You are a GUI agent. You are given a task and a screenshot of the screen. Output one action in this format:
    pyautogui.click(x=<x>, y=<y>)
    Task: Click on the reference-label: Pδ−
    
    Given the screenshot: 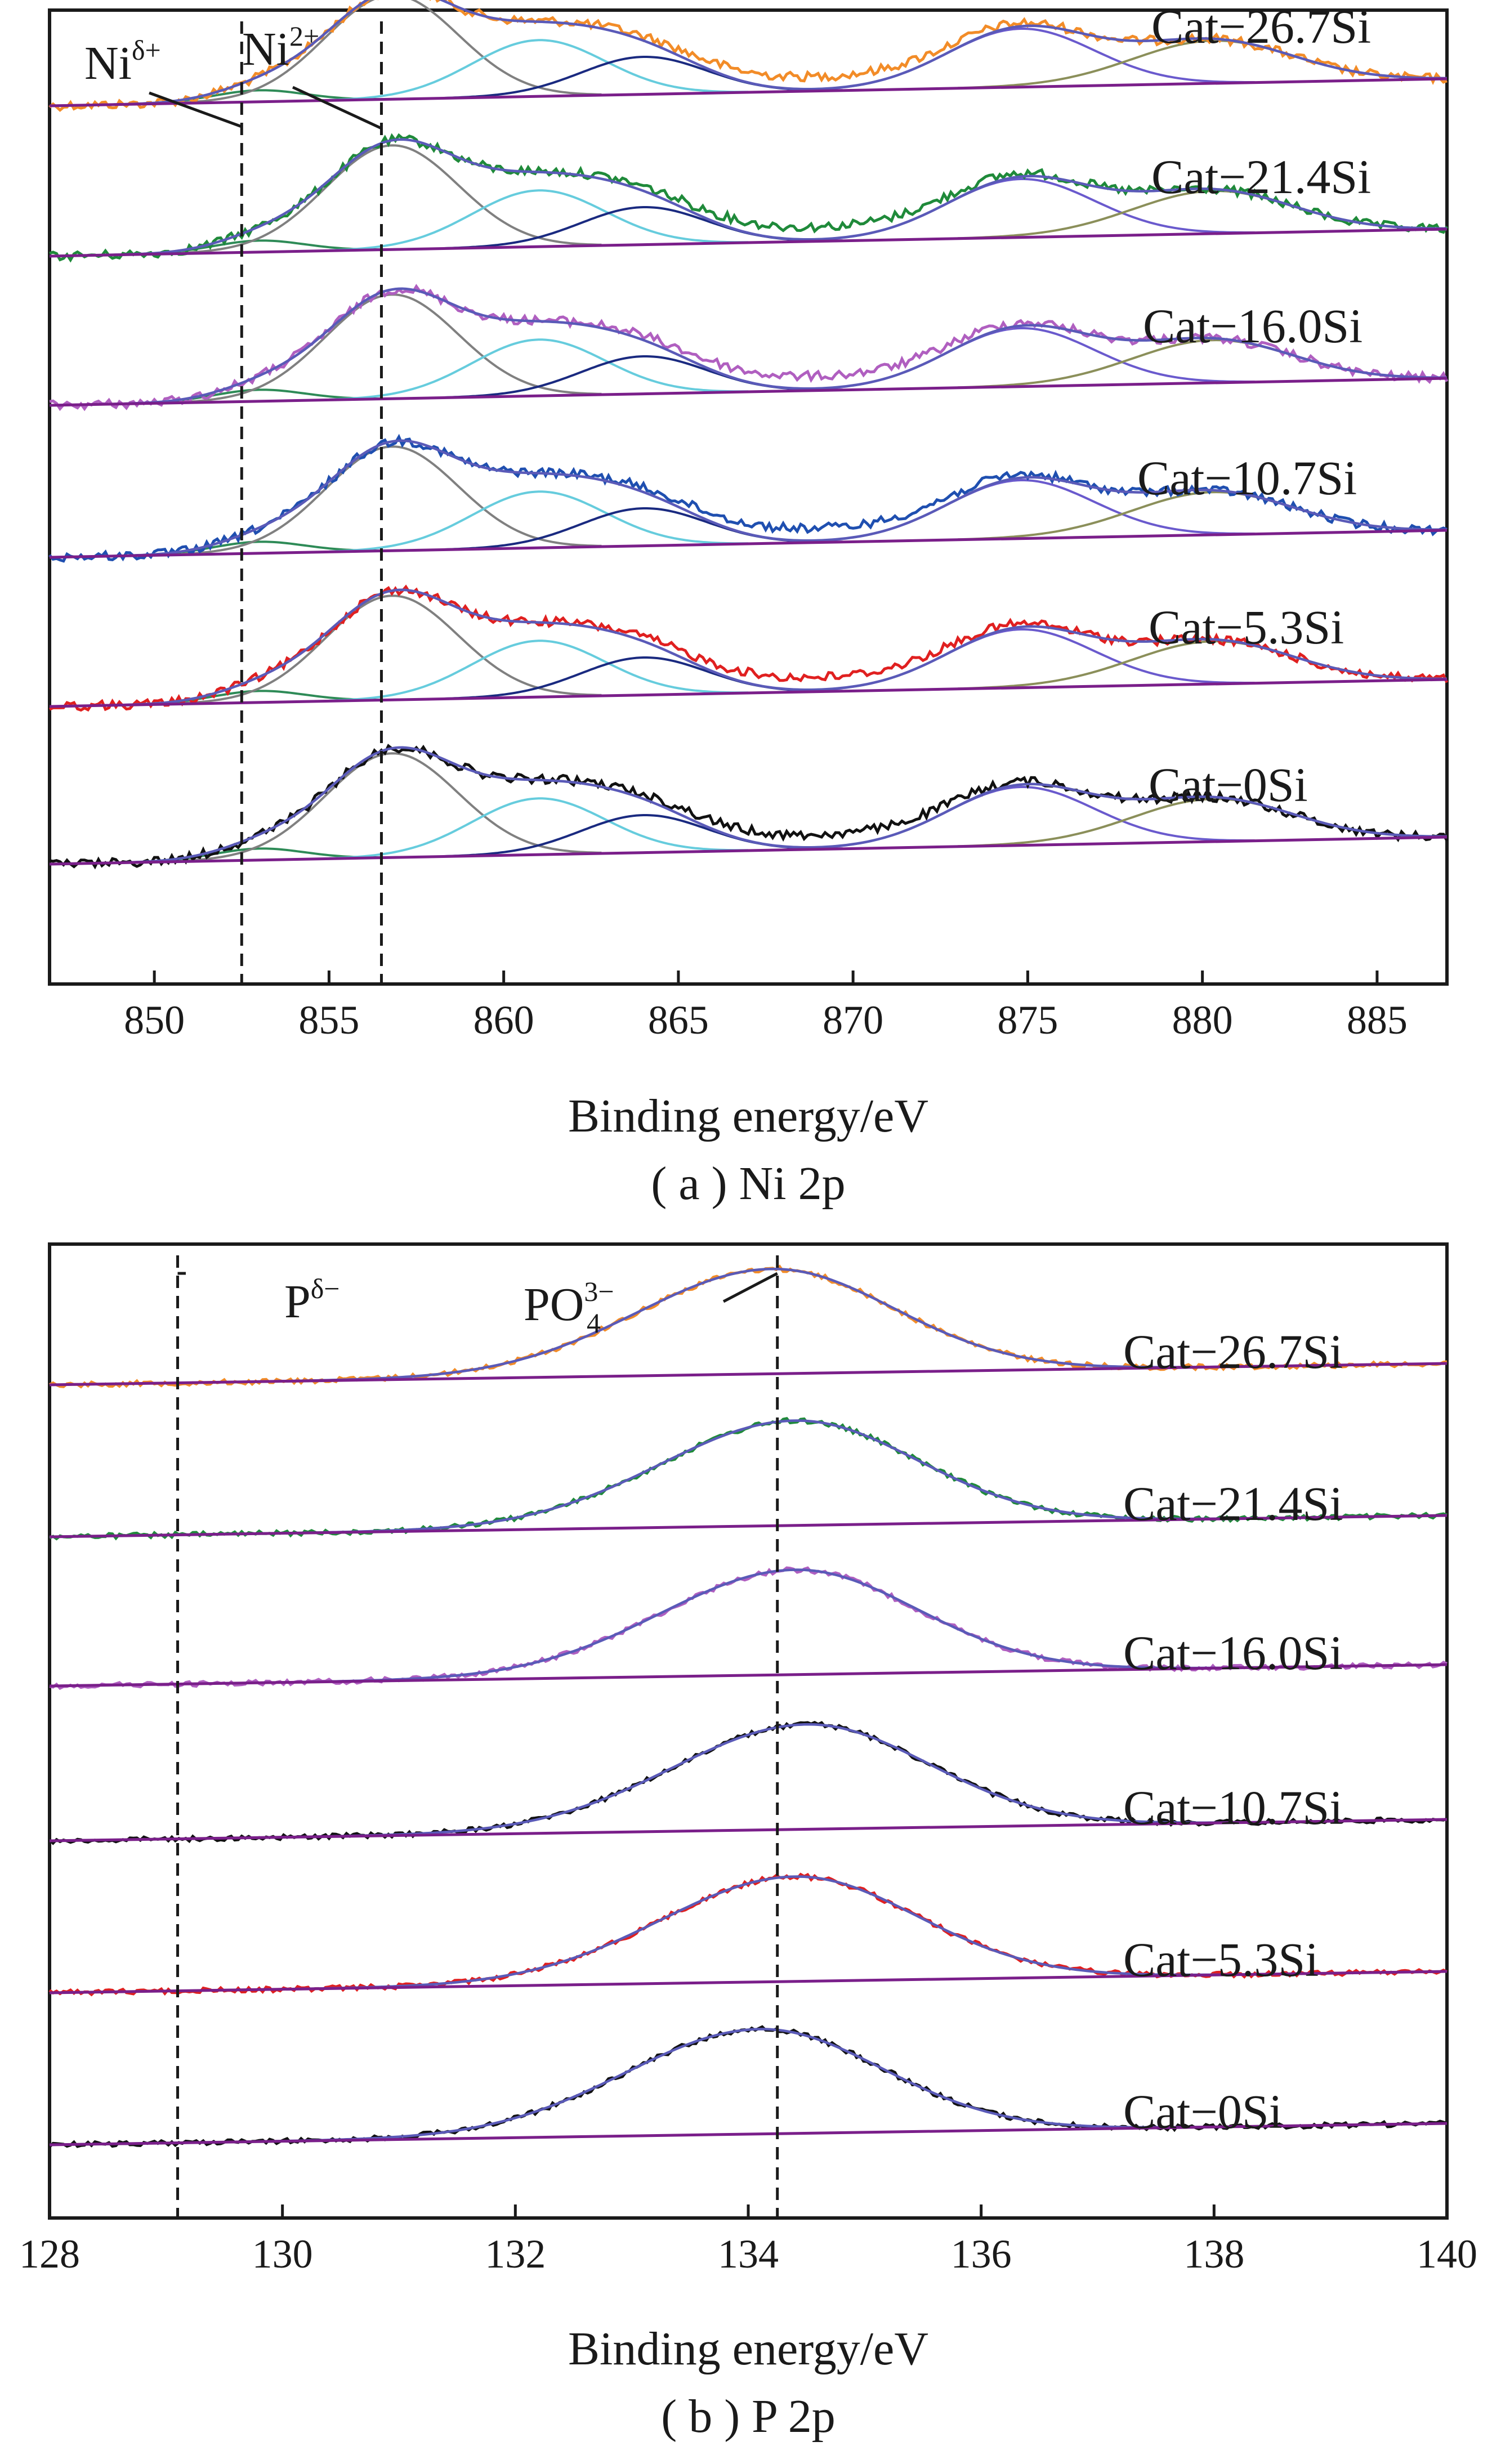 What is the action you would take?
    pyautogui.click(x=312, y=1300)
    